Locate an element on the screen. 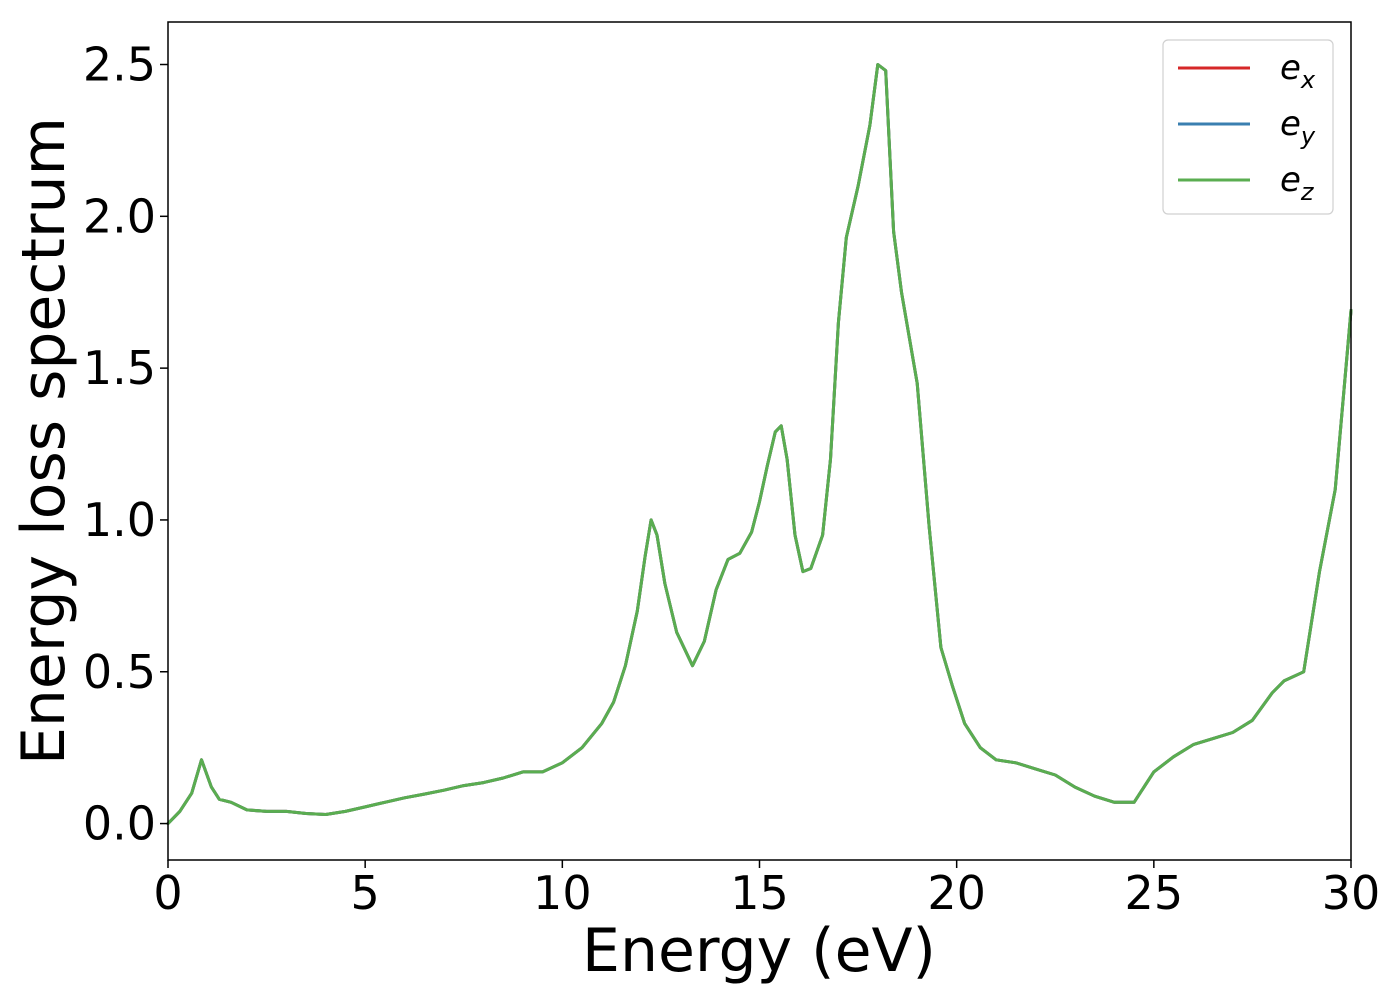 This screenshot has height=1000, width=1400. y-axis-ticks: 0.0 0.5 1.0 1.5 2.0 2.5 is located at coordinates (125, 444).